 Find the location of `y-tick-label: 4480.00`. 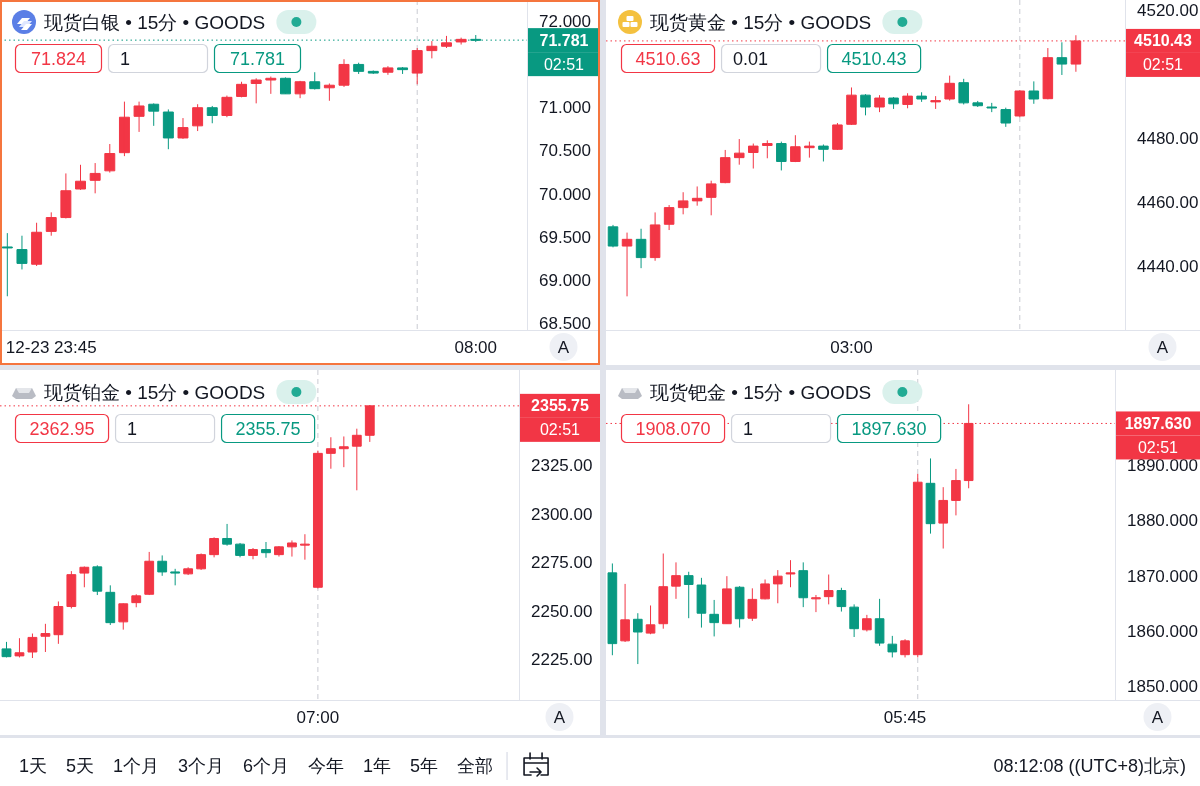

y-tick-label: 4480.00 is located at coordinates (1168, 138).